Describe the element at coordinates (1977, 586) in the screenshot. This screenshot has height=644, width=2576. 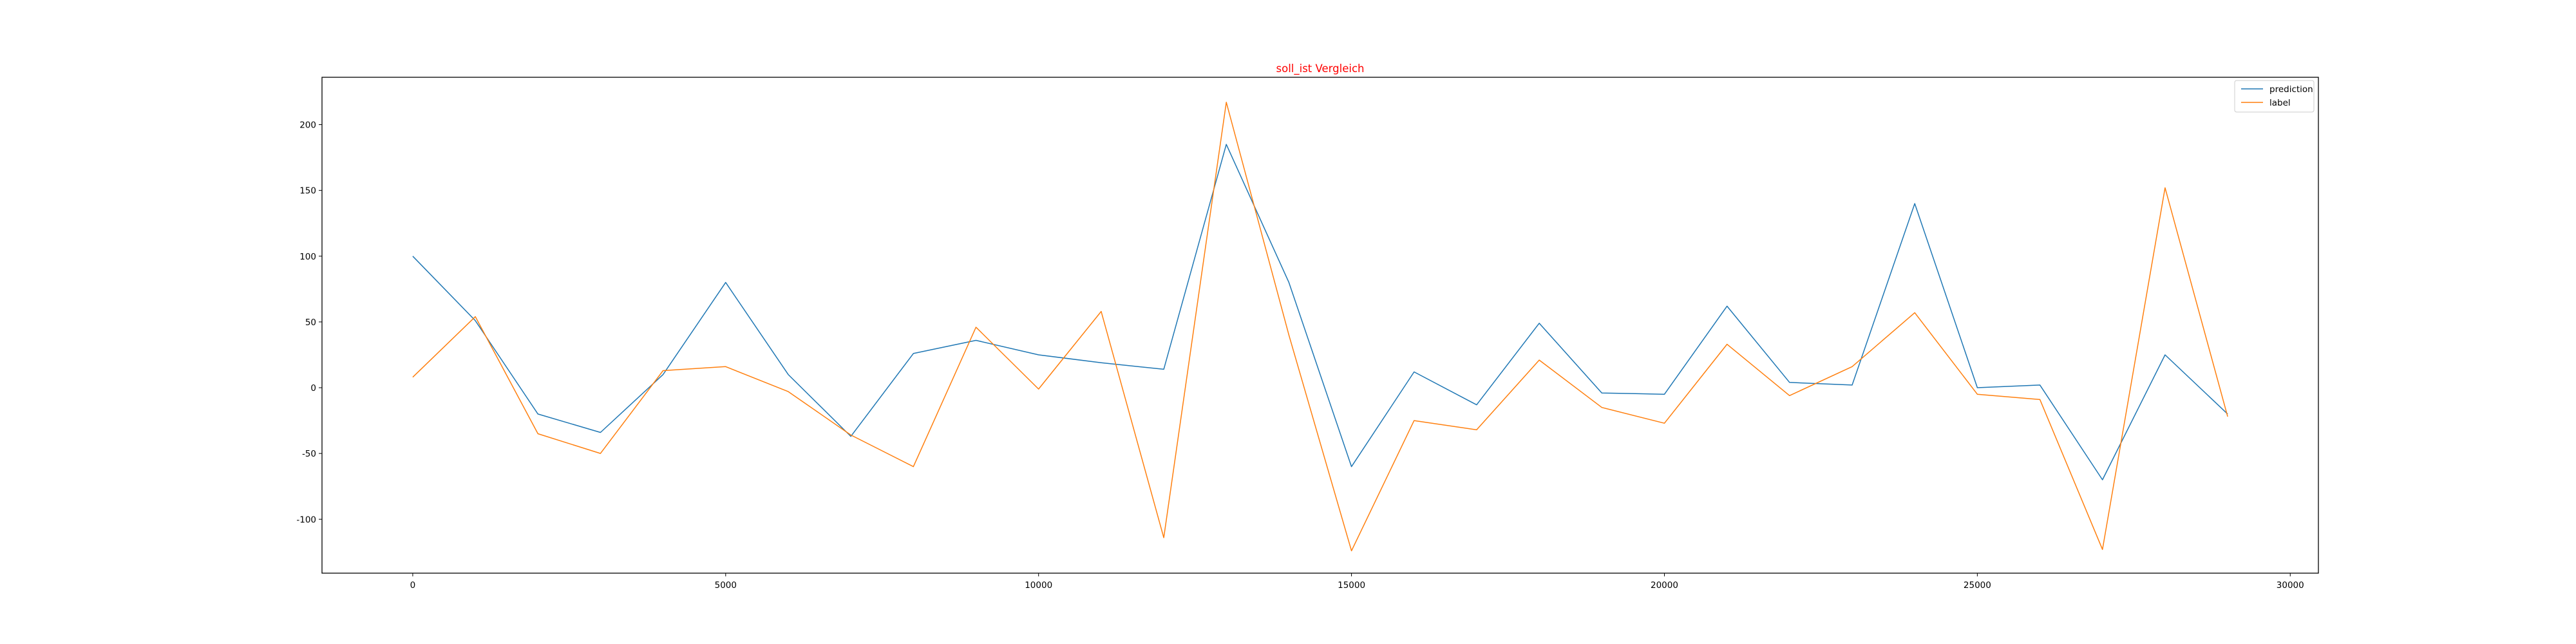
I see `x-tick-label: 25000` at that location.